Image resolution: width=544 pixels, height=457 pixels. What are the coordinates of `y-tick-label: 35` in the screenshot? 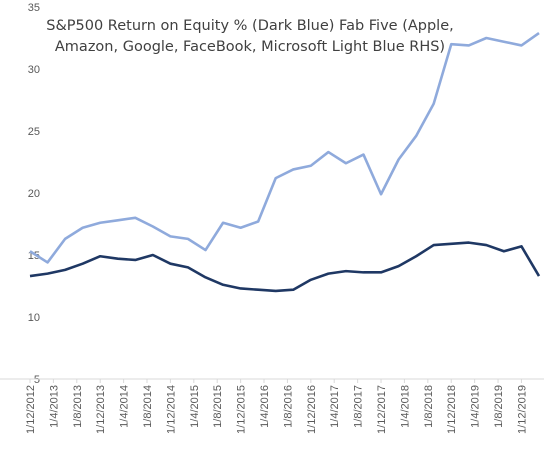 It's located at (34, 8).